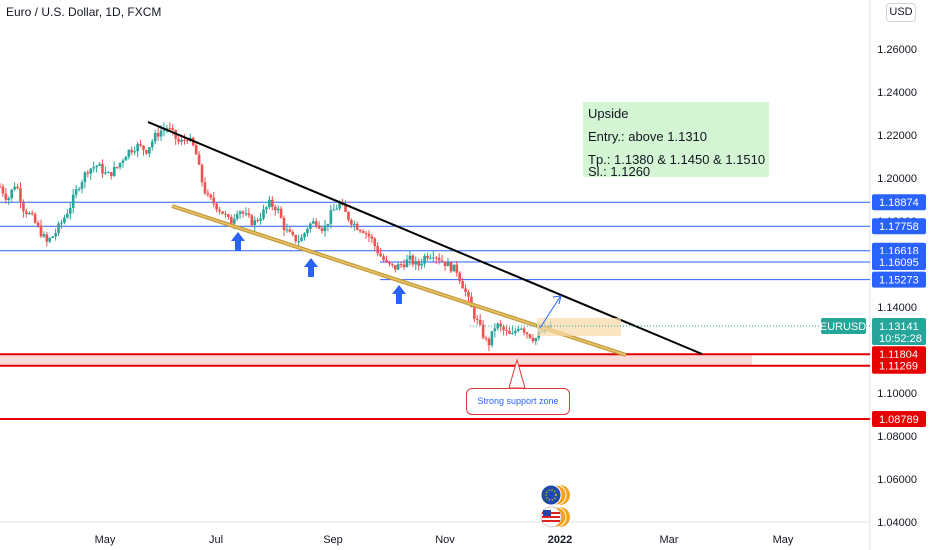 The width and height of the screenshot is (932, 550). Describe the element at coordinates (899, 327) in the screenshot. I see `price-tag-value: 1.13141` at that location.